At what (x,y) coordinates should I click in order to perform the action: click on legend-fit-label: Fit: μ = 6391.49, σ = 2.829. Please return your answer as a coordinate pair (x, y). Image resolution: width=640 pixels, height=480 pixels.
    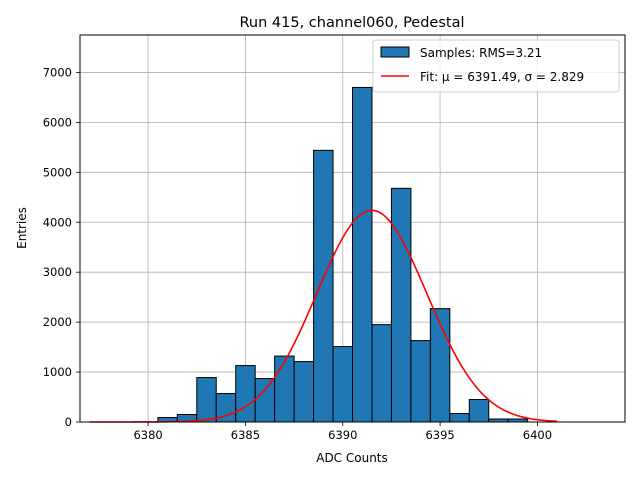
    Looking at the image, I should click on (502, 77).